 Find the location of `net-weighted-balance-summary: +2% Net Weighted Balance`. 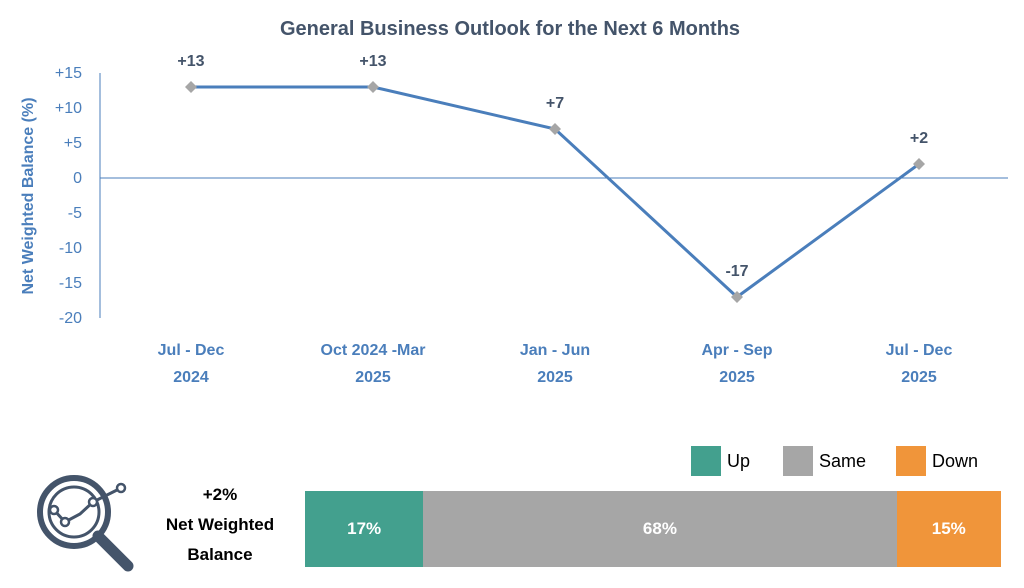

net-weighted-balance-summary: +2% Net Weighted Balance is located at coordinates (220, 525).